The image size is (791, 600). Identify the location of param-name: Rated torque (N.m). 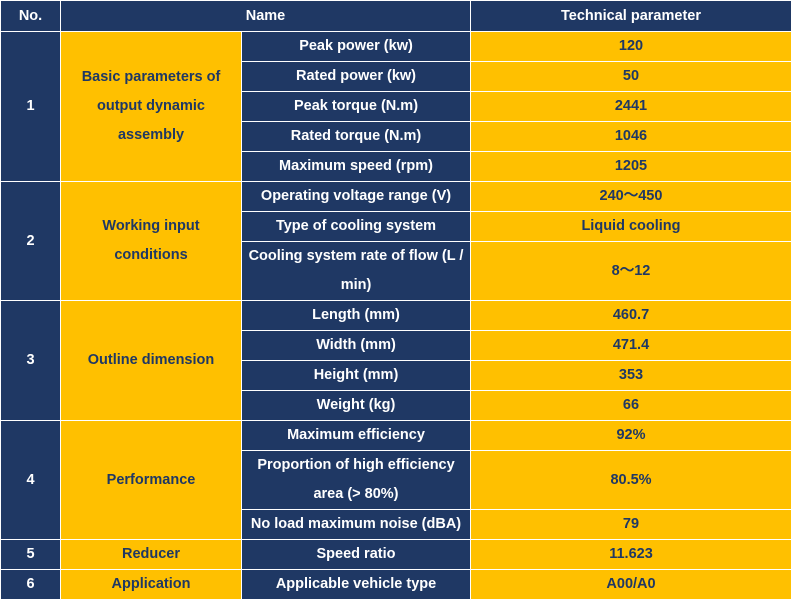
(356, 137).